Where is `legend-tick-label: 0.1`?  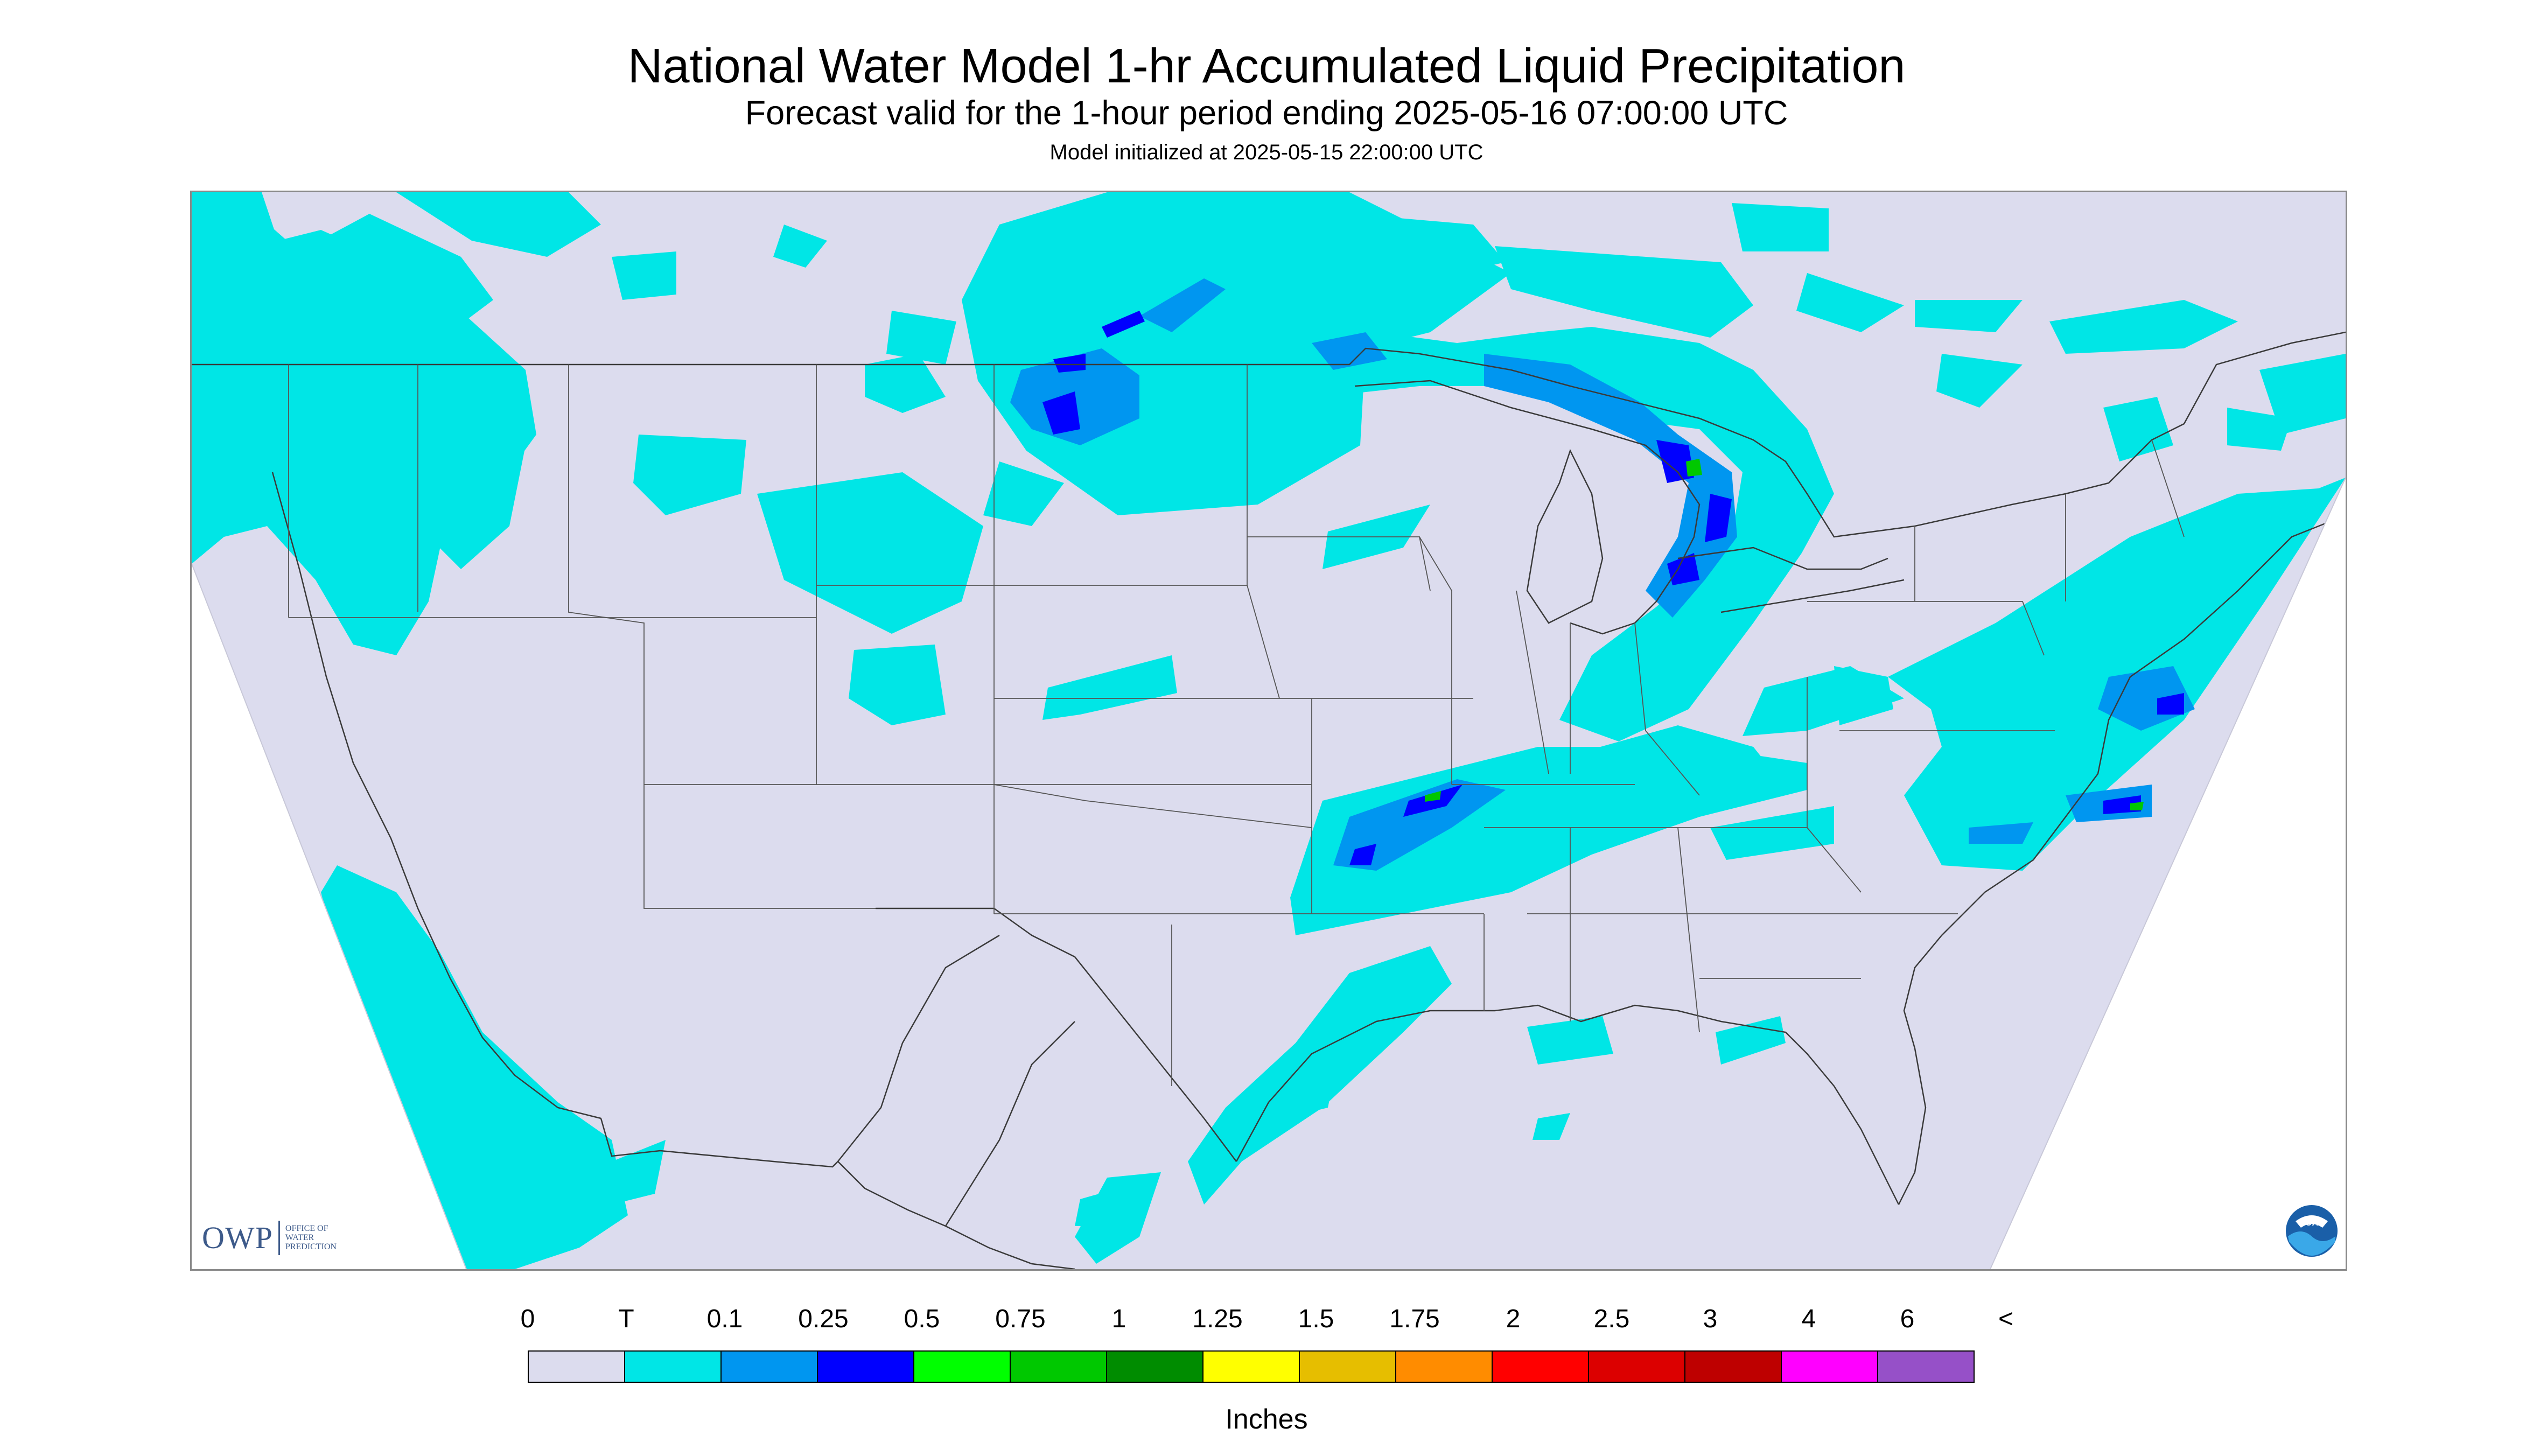 legend-tick-label: 0.1 is located at coordinates (724, 1319).